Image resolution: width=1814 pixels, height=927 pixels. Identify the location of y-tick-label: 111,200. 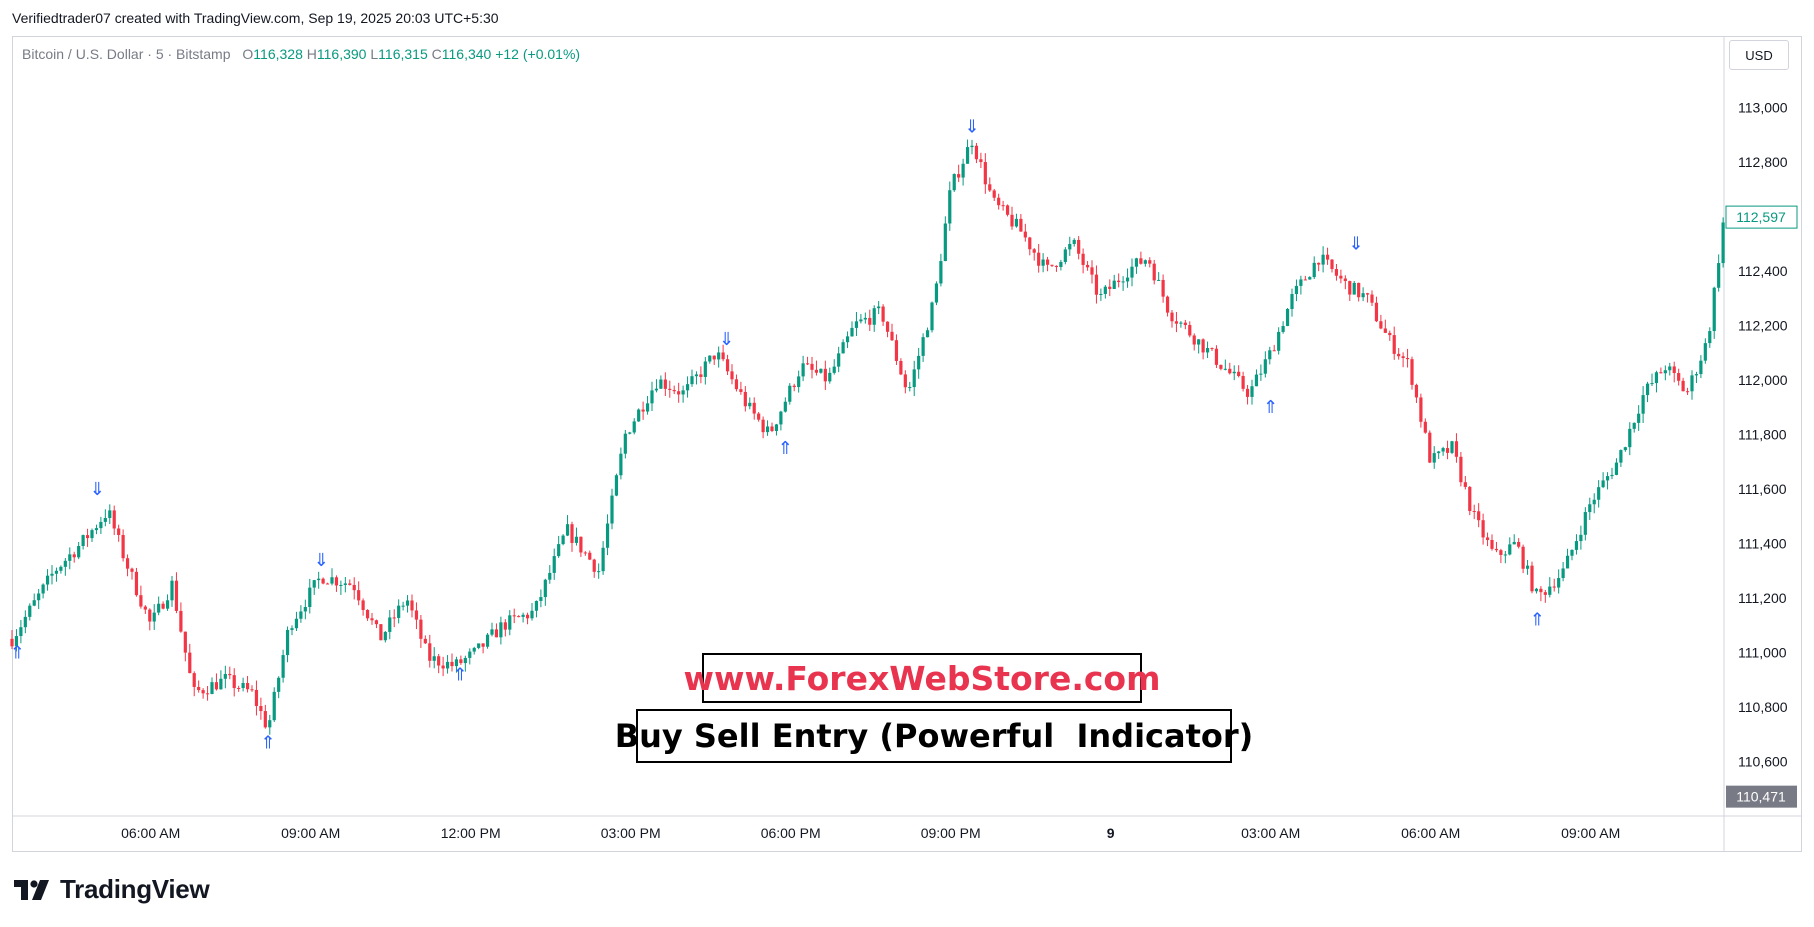
(1762, 598).